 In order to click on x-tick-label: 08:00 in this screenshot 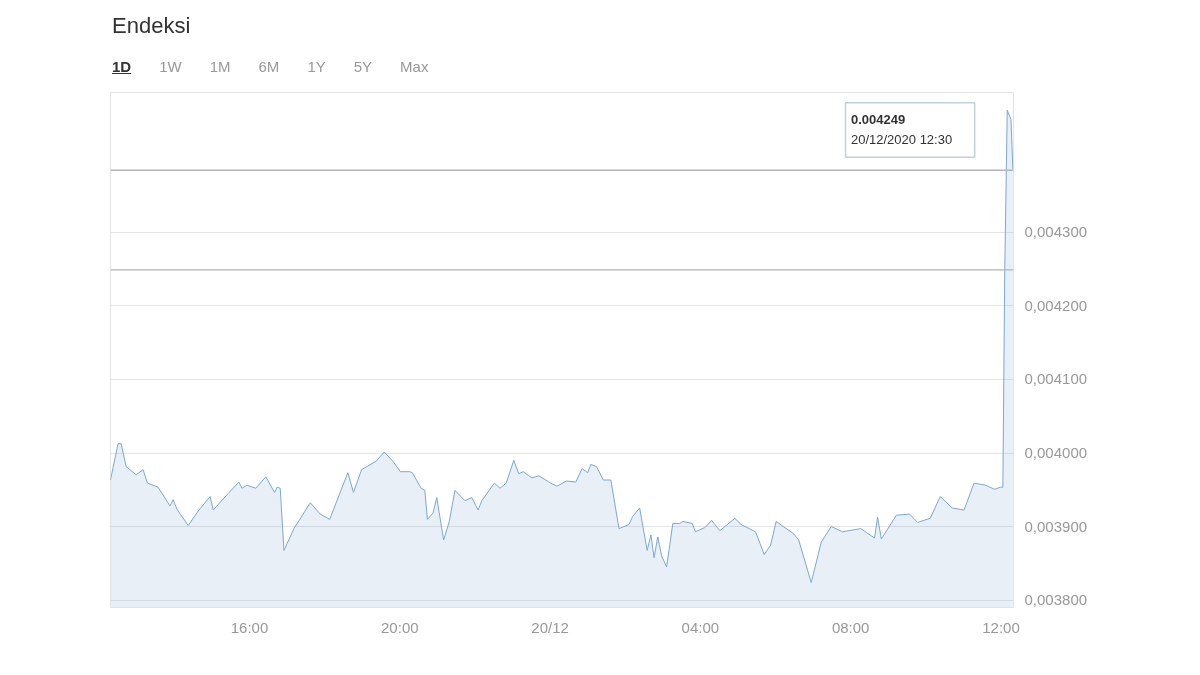, I will do `click(850, 627)`.